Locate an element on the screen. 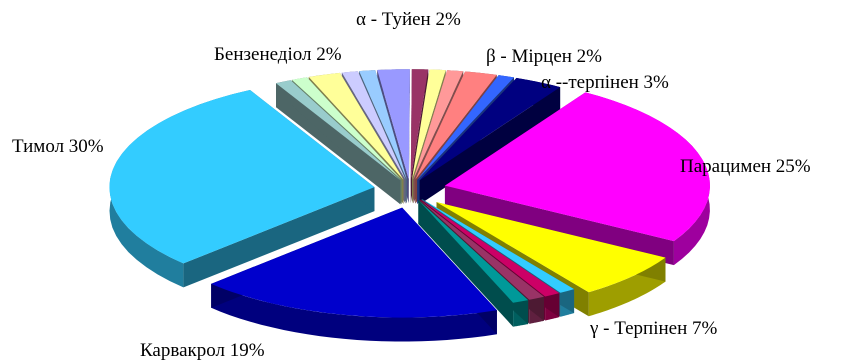 This screenshot has width=841, height=364. label-alpha-thujene: α - Туйен 2% is located at coordinates (408, 19).